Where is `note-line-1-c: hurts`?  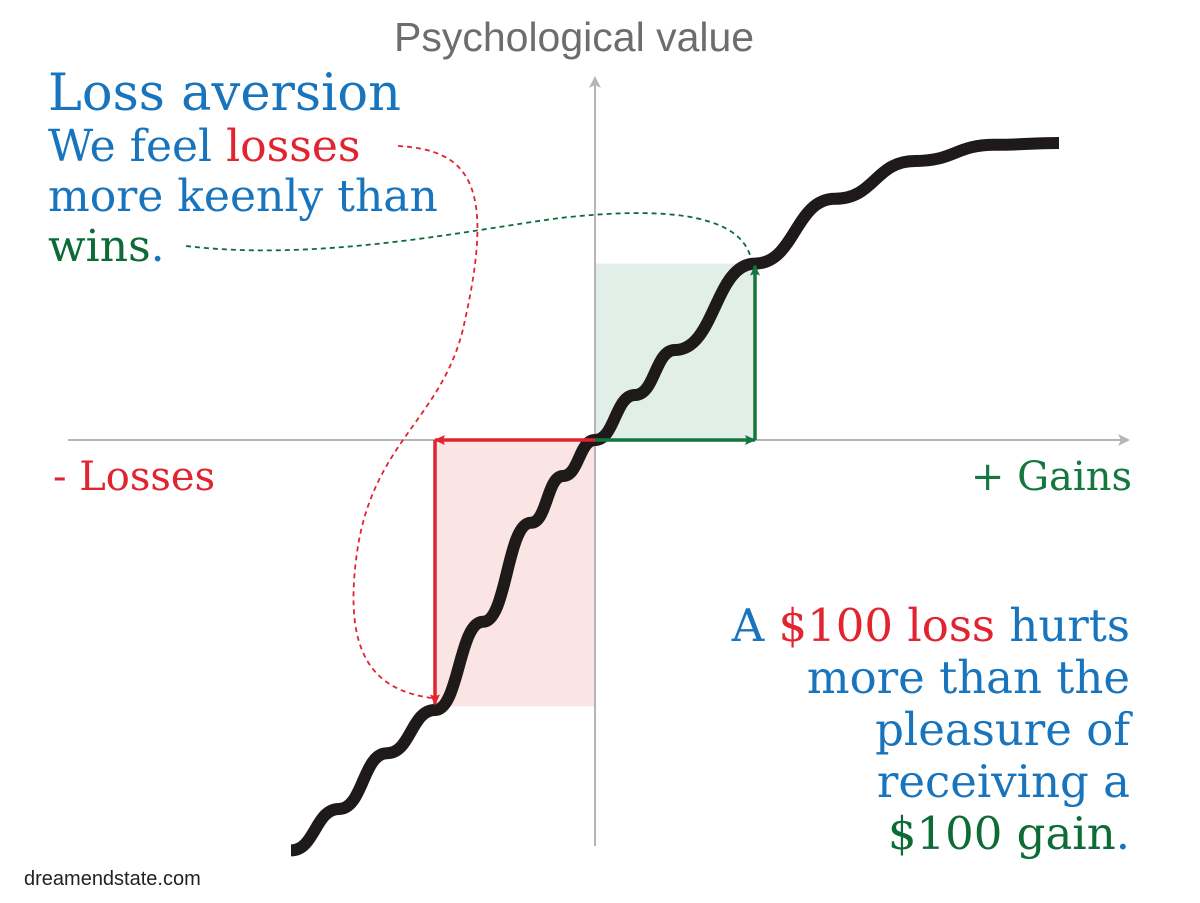
note-line-1-c: hurts is located at coordinates (1062, 625).